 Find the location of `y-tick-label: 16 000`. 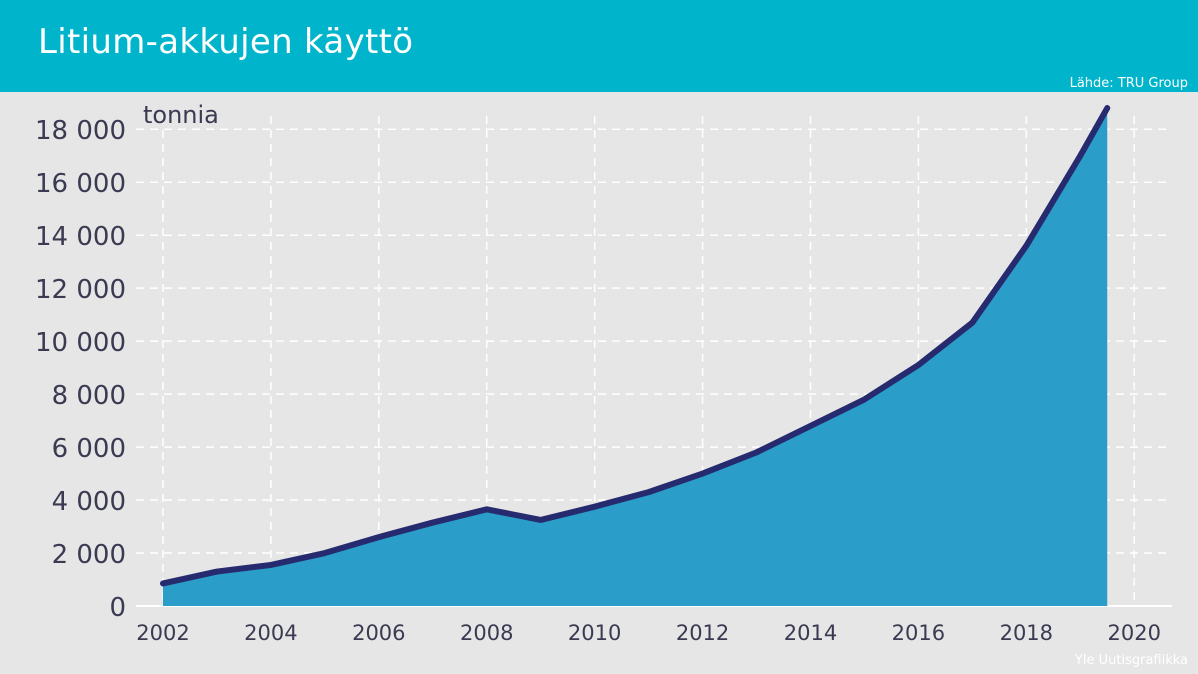

y-tick-label: 16 000 is located at coordinates (80, 184).